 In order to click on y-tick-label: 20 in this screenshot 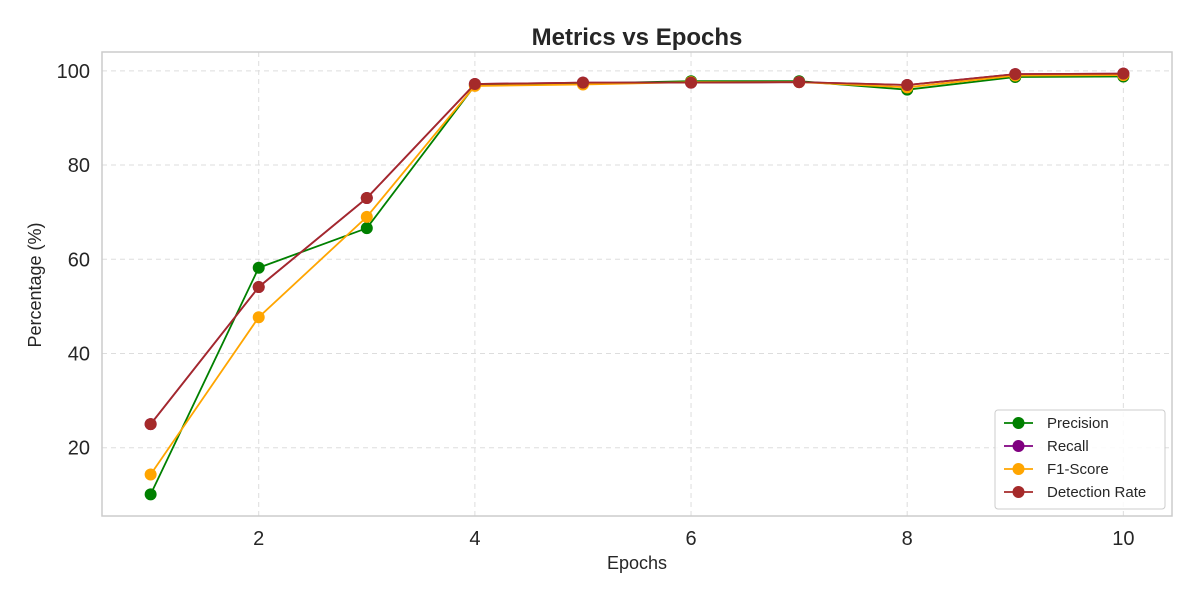, I will do `click(79, 449)`.